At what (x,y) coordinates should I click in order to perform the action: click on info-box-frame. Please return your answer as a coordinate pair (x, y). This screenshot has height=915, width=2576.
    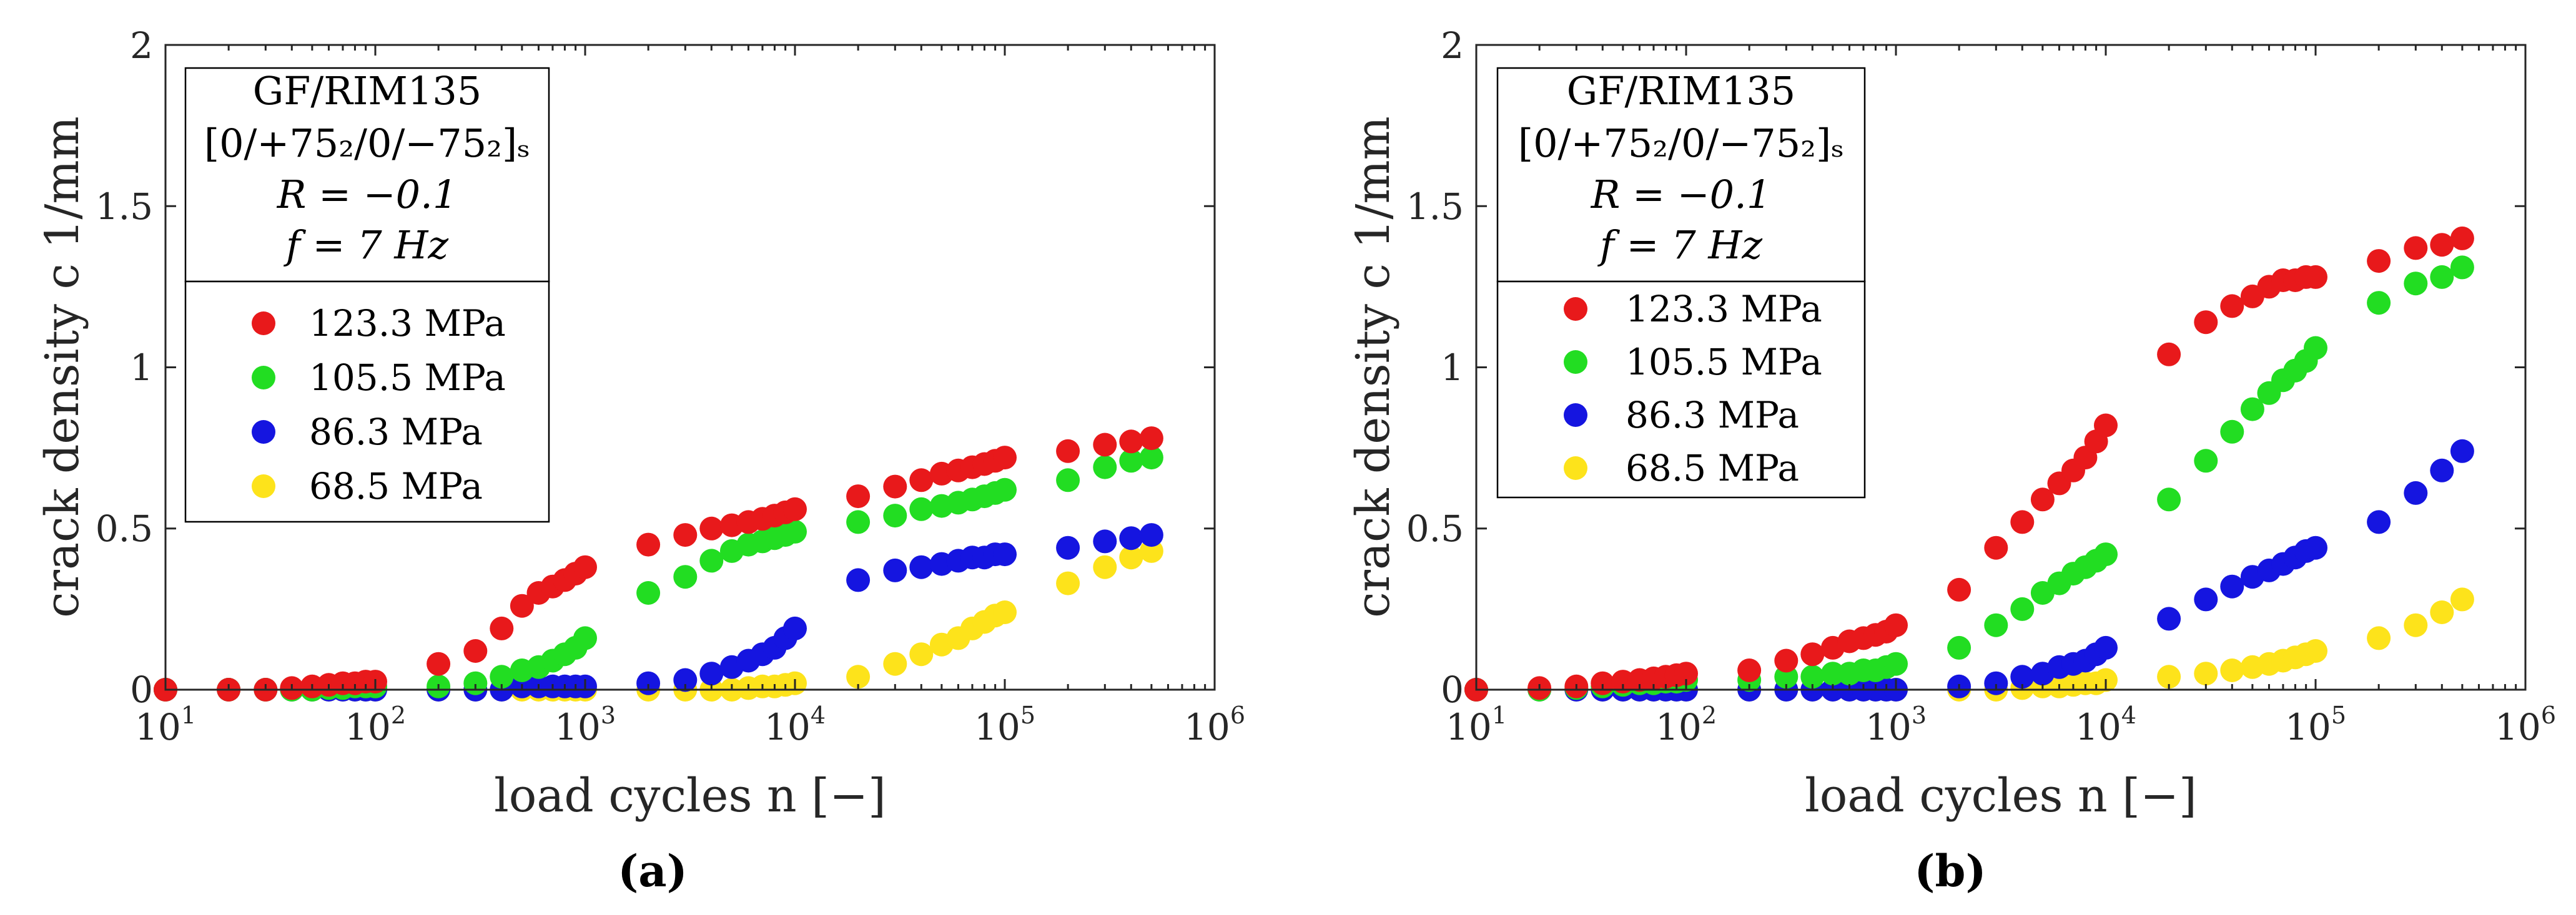
    Looking at the image, I should click on (1681, 175).